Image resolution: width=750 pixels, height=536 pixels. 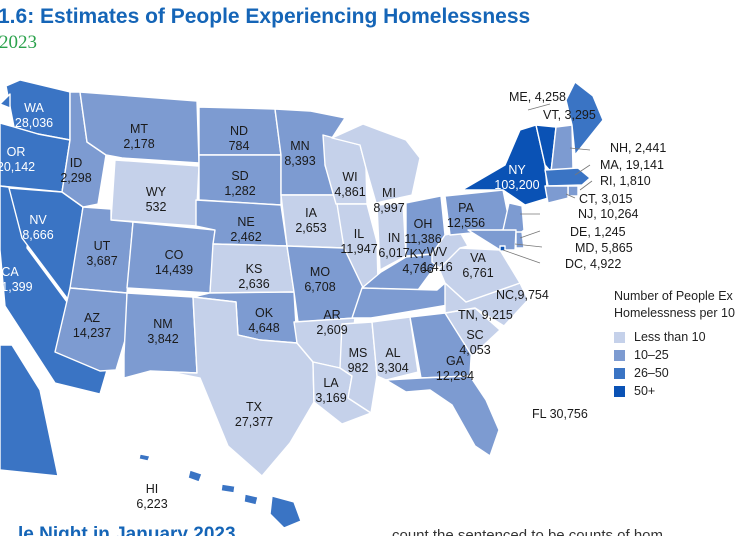 I want to click on state-abbr-wv: WV, so click(x=437, y=252).